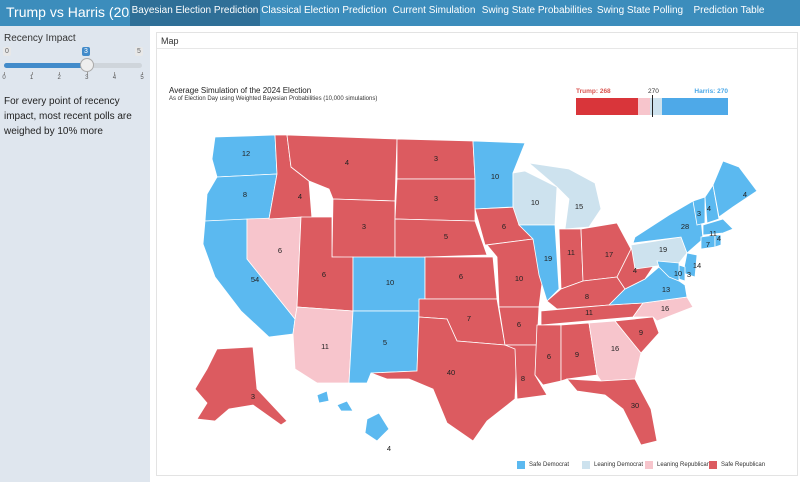 This screenshot has height=482, width=800. What do you see at coordinates (743, 465) in the screenshot?
I see `legend-label-safe-republican: Safe Republican` at bounding box center [743, 465].